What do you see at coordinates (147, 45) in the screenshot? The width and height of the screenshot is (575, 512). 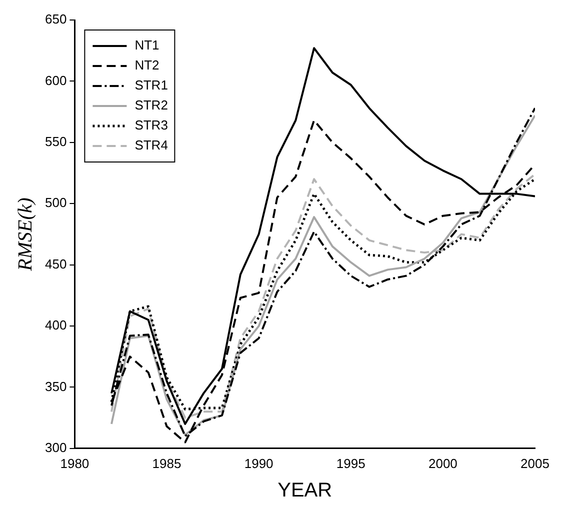 I see `legend-label: NT1` at bounding box center [147, 45].